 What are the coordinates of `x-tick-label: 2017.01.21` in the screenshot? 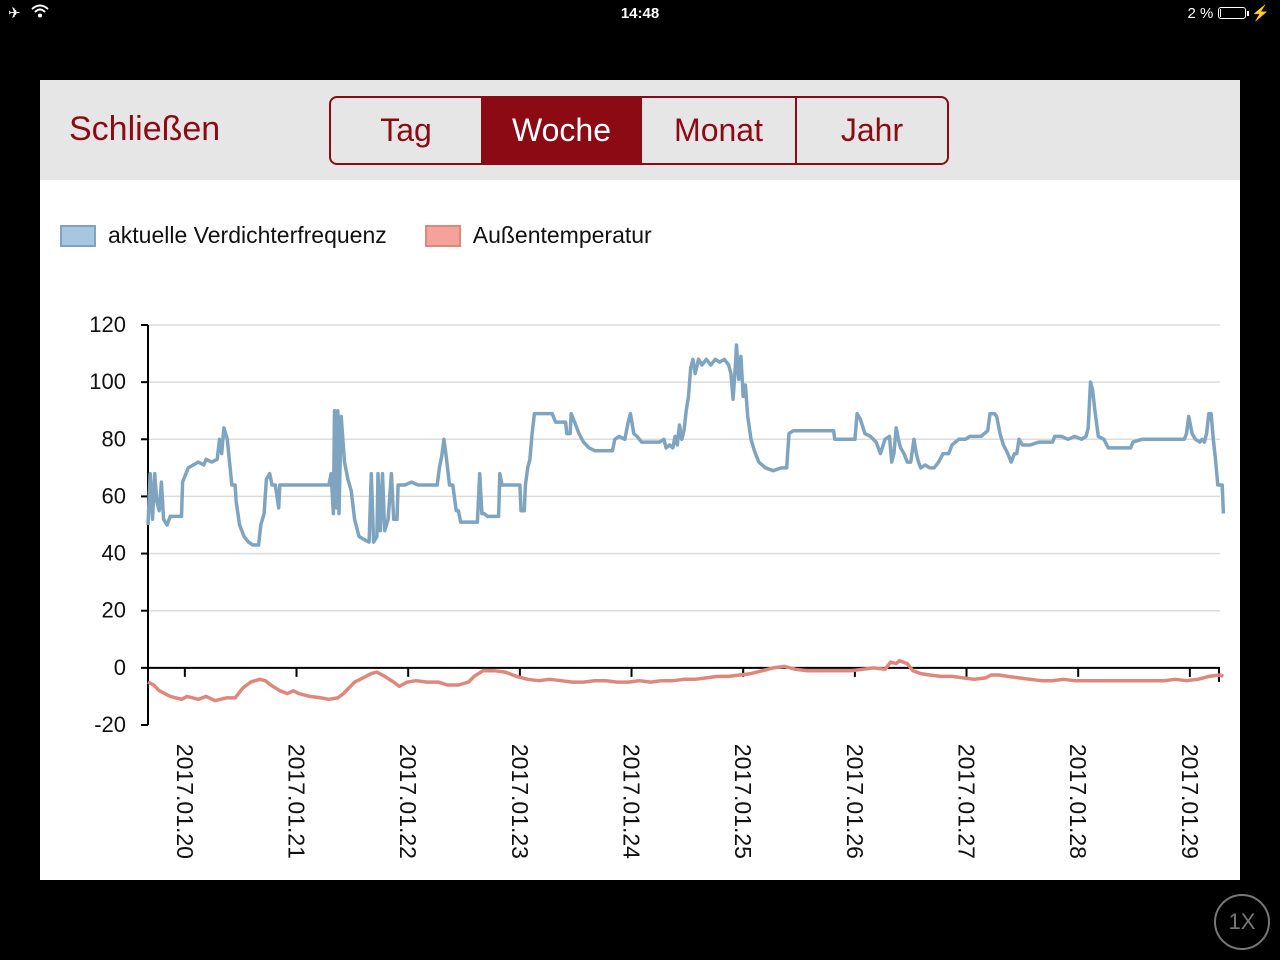 It's located at (297, 801).